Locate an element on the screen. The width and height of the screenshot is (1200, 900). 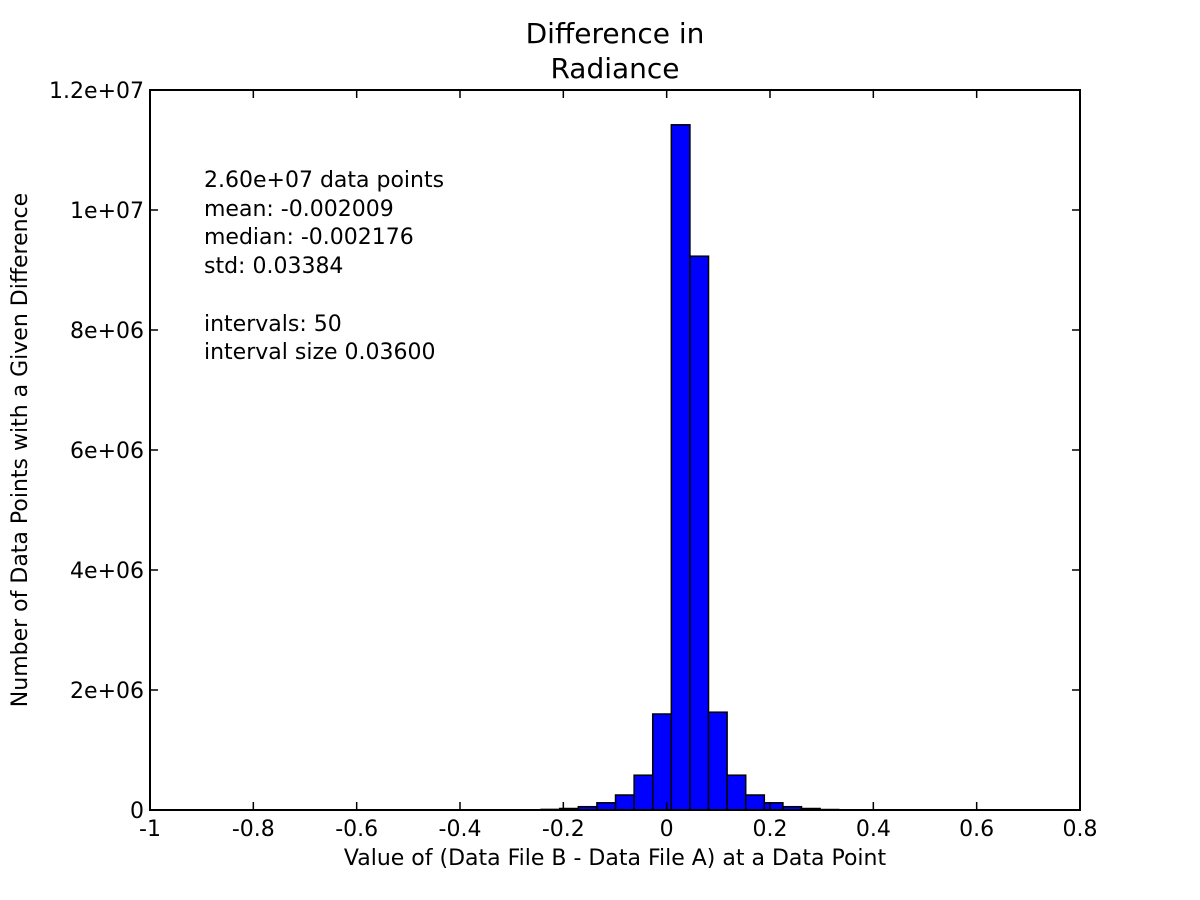
x-tick-label: 0.8 is located at coordinates (1080, 829).